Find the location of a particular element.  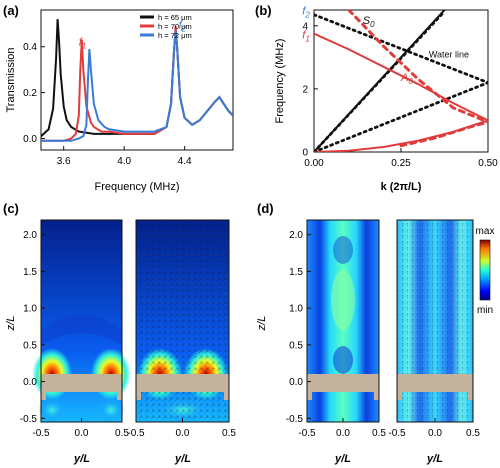

colorbar-gradient is located at coordinates (485, 270).